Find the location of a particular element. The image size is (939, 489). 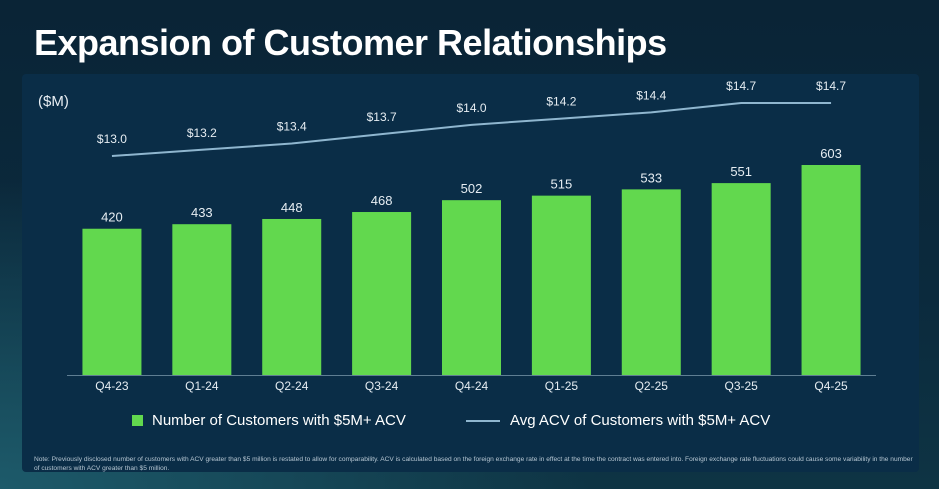

bar-data-label: 468 is located at coordinates (382, 200).